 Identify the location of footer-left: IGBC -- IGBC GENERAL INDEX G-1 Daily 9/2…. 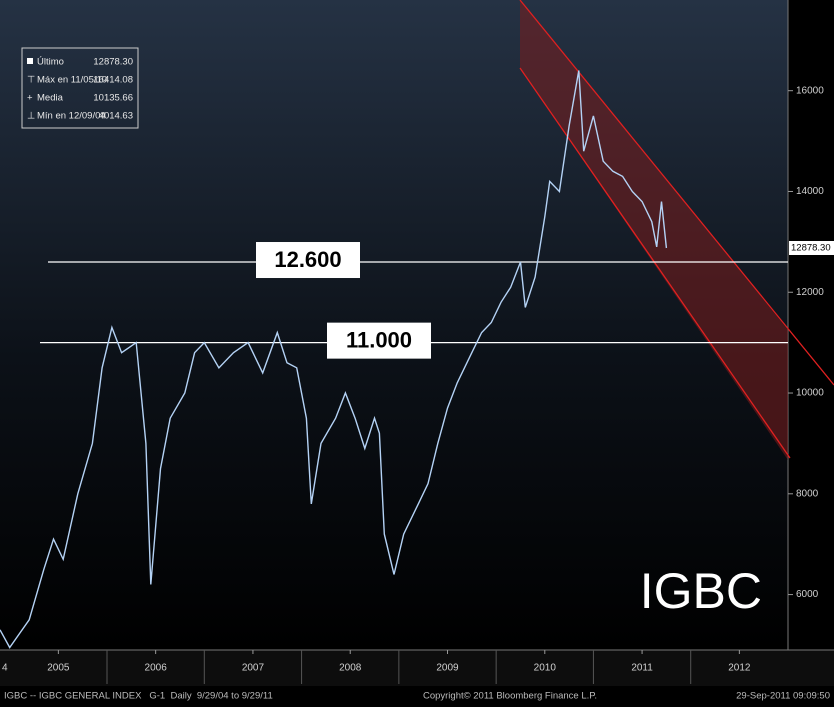
(138, 696).